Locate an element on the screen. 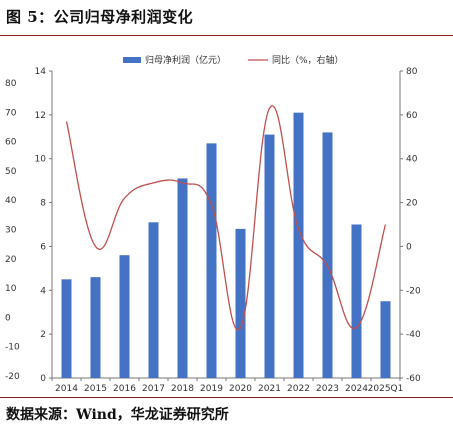 This screenshot has height=432, width=453. right-tick-label: -40 is located at coordinates (413, 335).